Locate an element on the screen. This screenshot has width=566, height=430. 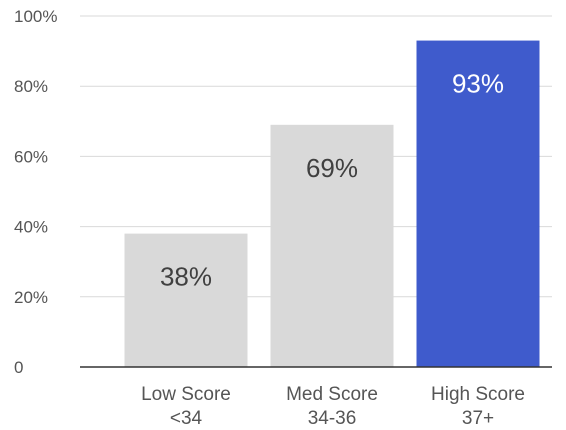
category-label: Low Score is located at coordinates (186, 394).